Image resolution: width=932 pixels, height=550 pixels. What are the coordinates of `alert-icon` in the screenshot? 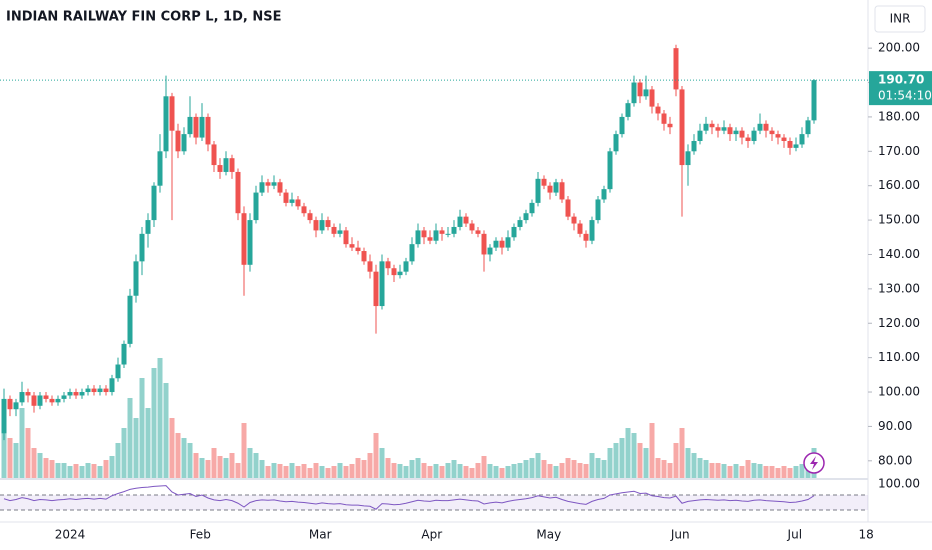 It's located at (814, 463).